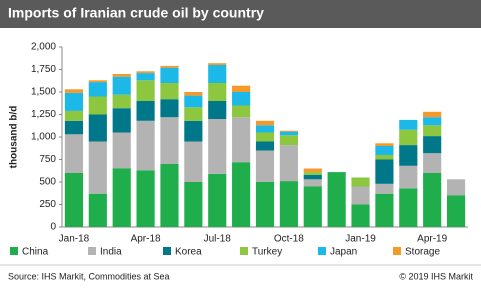 This screenshot has width=481, height=289. Describe the element at coordinates (188, 252) in the screenshot. I see `legend-label: Korea` at that location.